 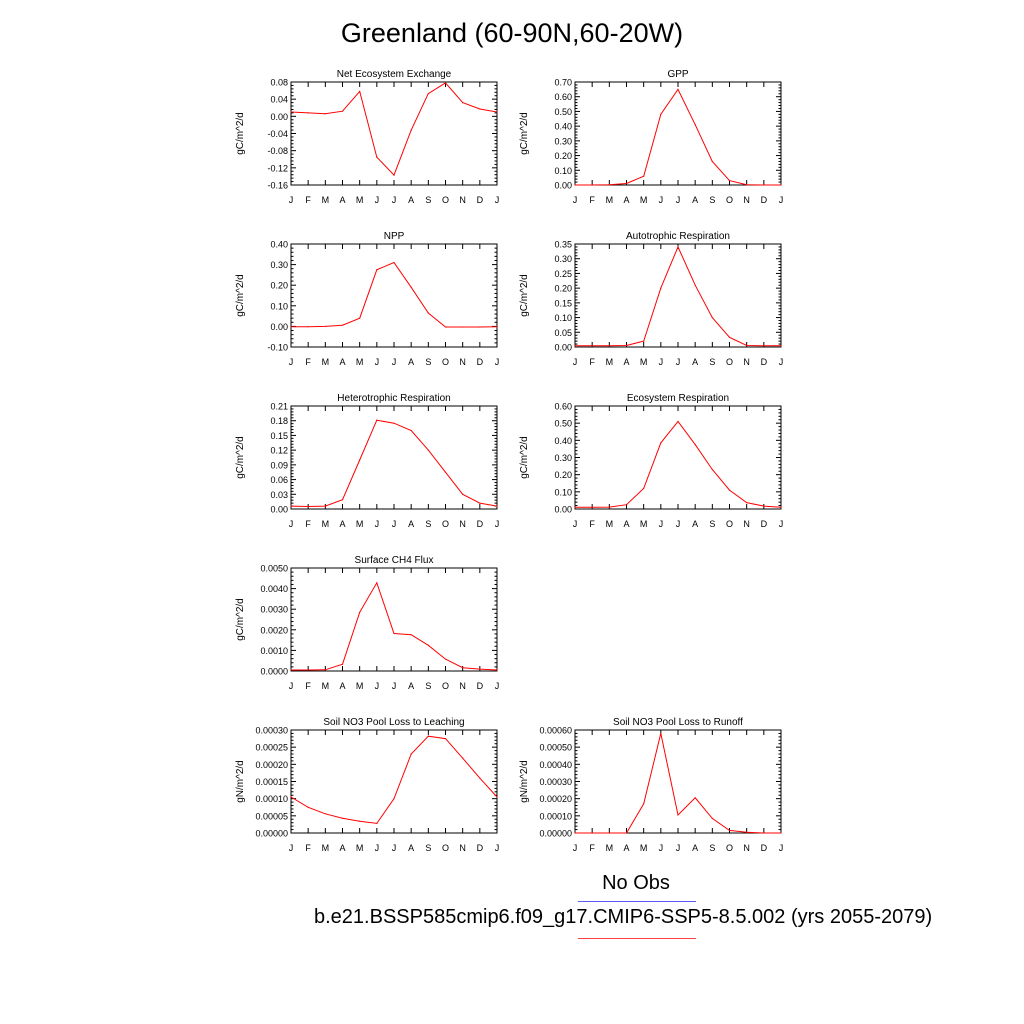 What do you see at coordinates (279, 451) in the screenshot?
I see `y-tick-label: 0.12` at bounding box center [279, 451].